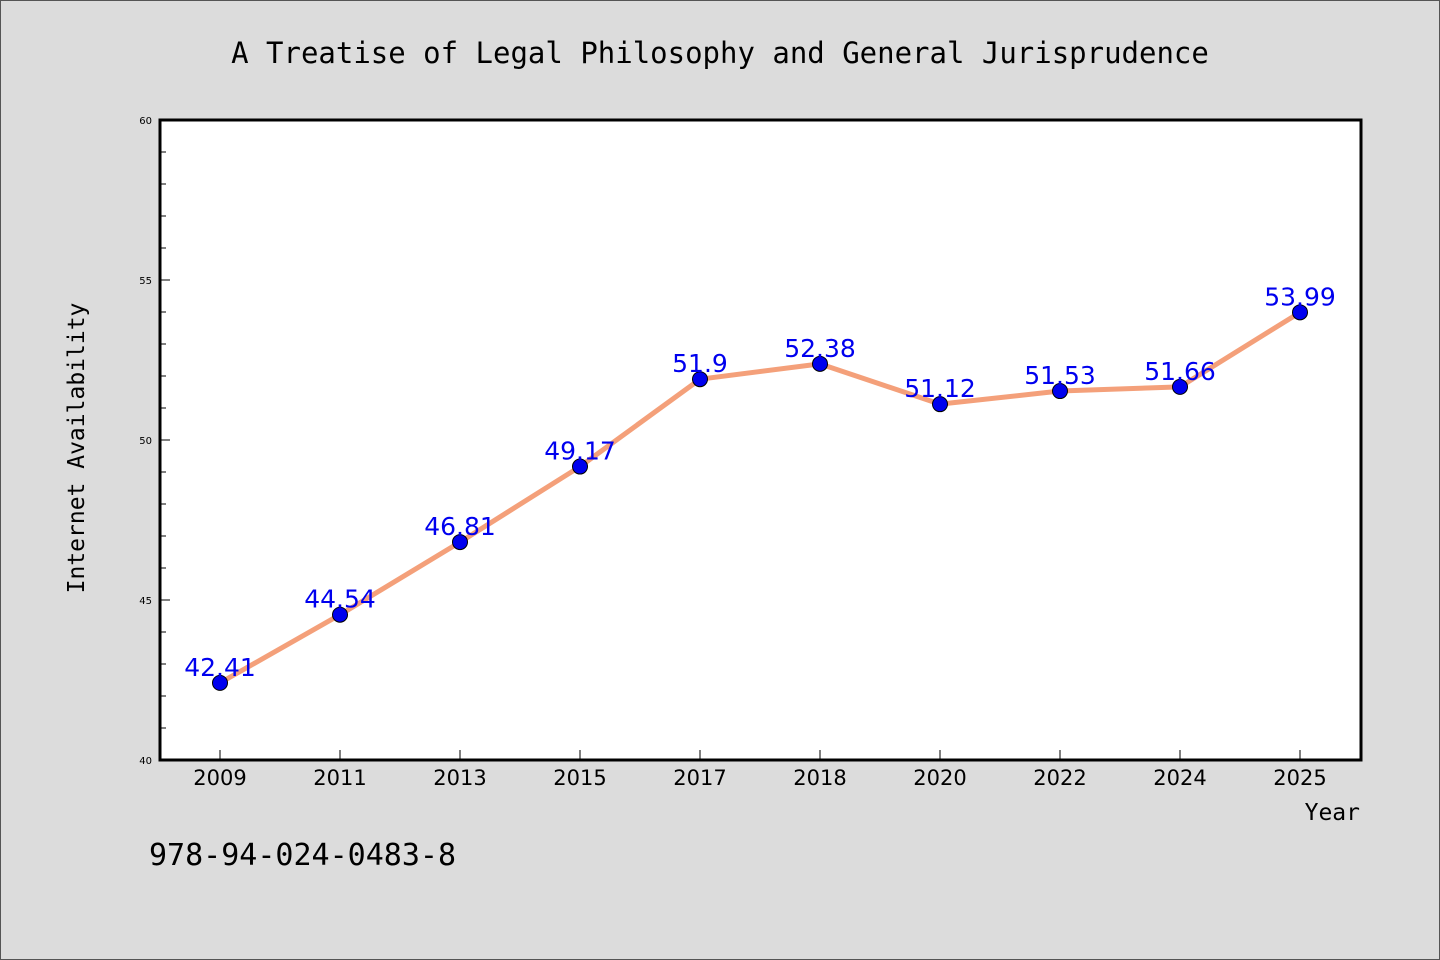 This screenshot has height=960, width=1440. What do you see at coordinates (1060, 375) in the screenshot?
I see `data-label: 51.53` at bounding box center [1060, 375].